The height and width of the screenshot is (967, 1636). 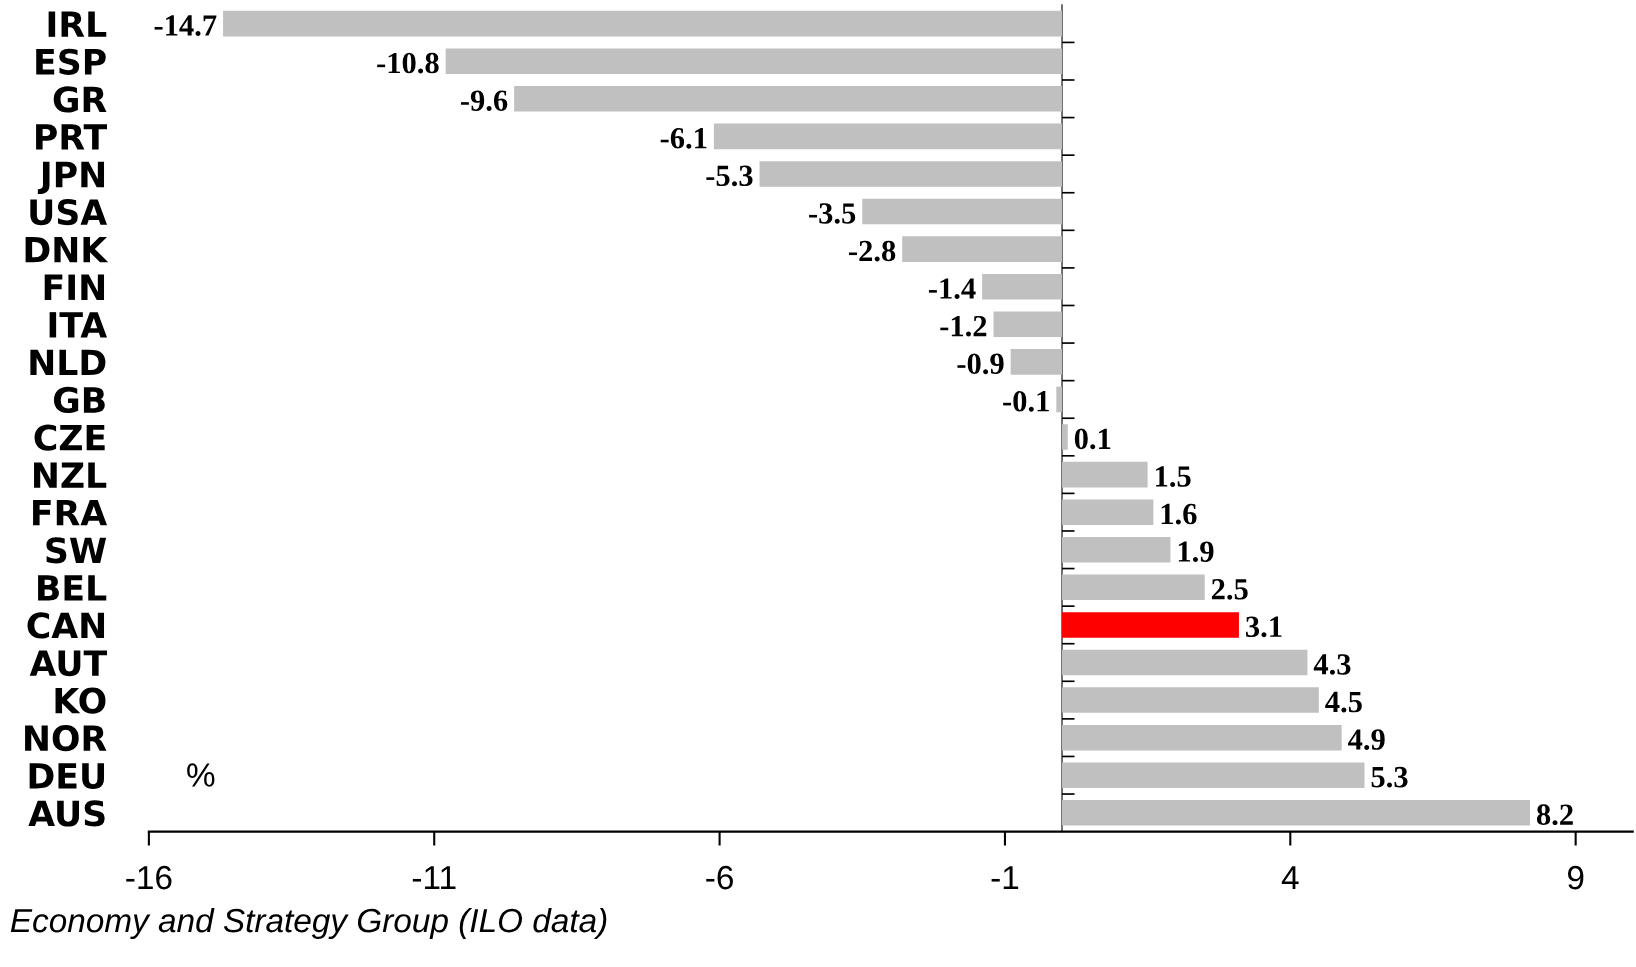 What do you see at coordinates (67, 776) in the screenshot?
I see `y-tick-label: DEU` at bounding box center [67, 776].